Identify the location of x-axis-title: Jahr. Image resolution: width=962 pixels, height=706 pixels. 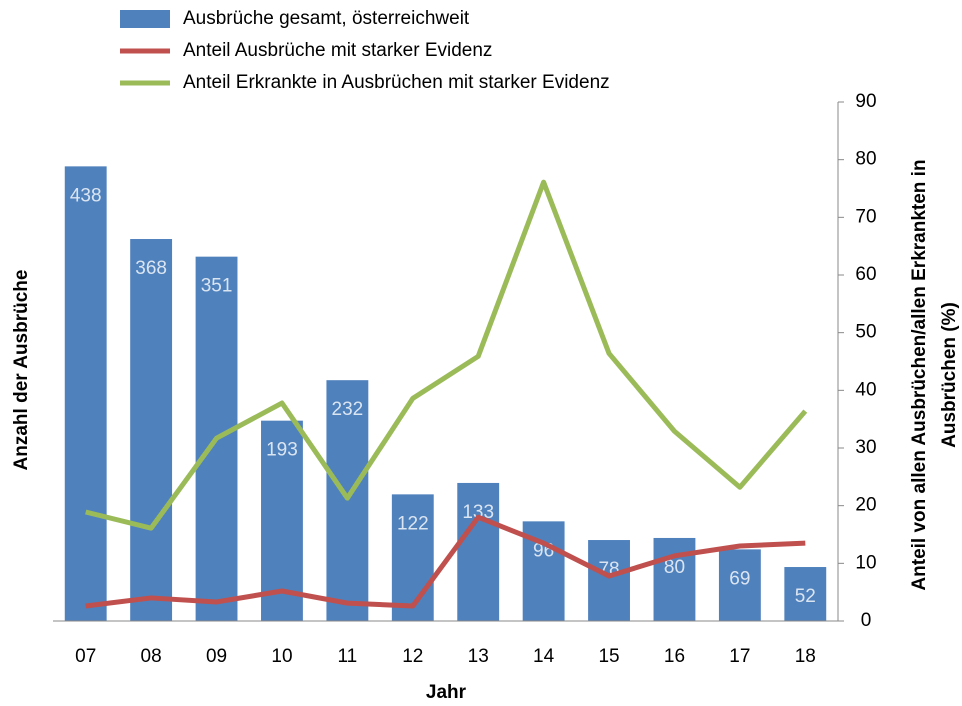
(446, 692).